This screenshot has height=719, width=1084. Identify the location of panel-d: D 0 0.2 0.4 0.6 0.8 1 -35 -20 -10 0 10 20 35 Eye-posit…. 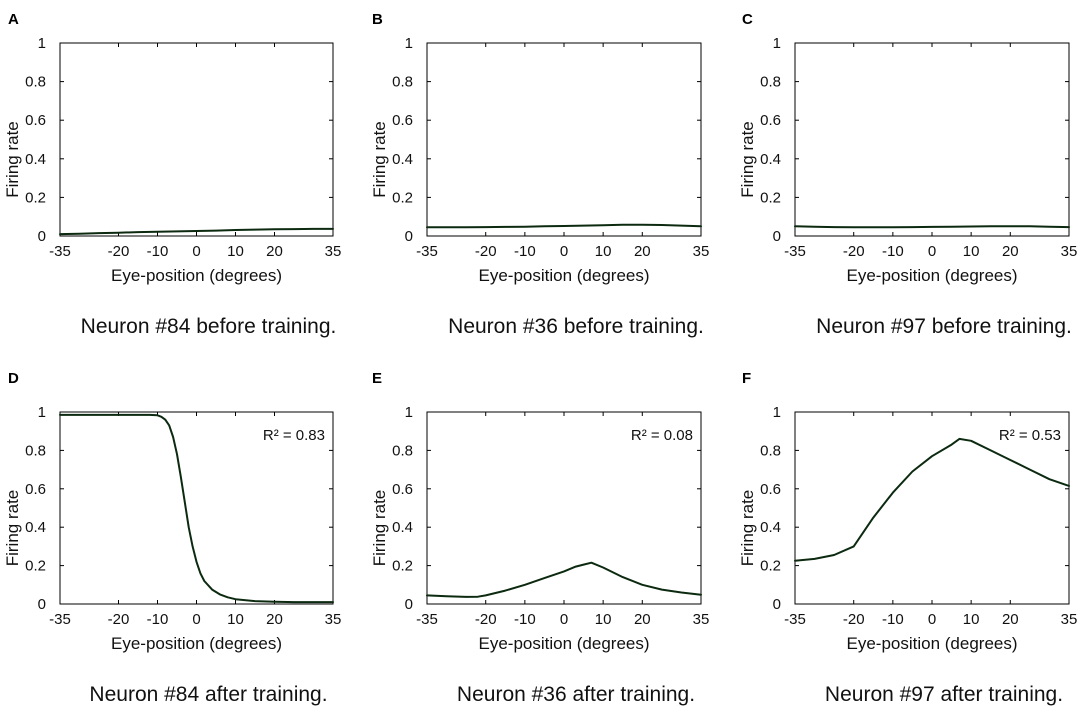
(172, 538).